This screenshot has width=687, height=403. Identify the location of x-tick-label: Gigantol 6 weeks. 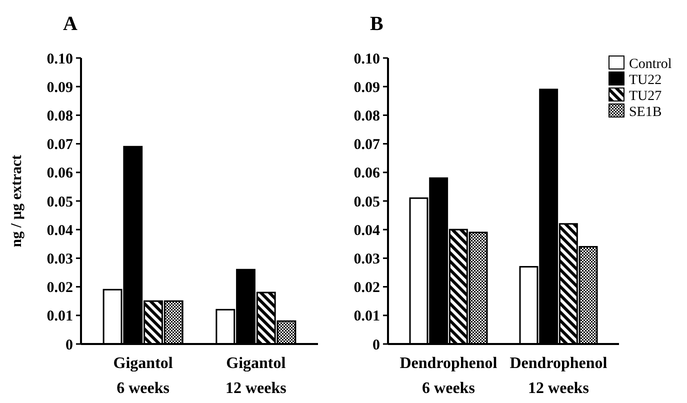
(143, 376).